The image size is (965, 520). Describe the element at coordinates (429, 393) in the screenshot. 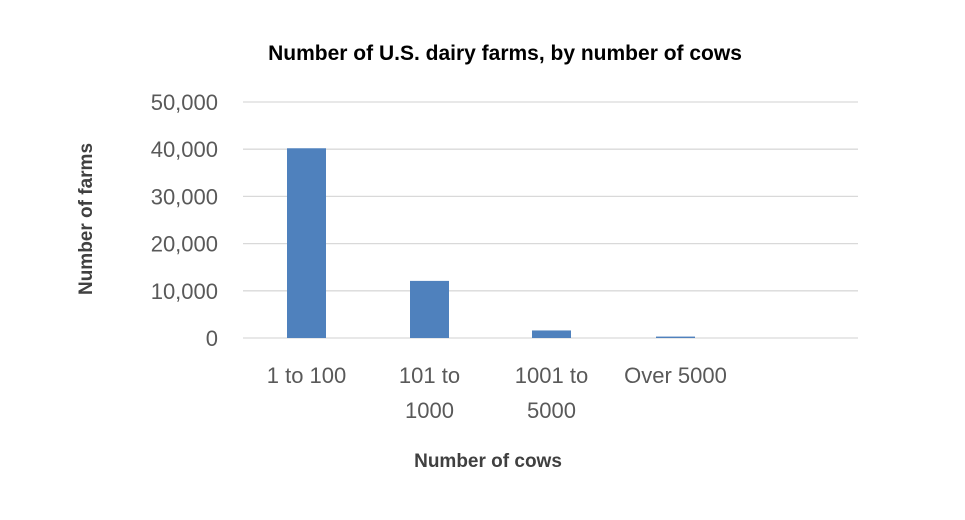

I see `x-tick-label: 101 to 1000` at that location.